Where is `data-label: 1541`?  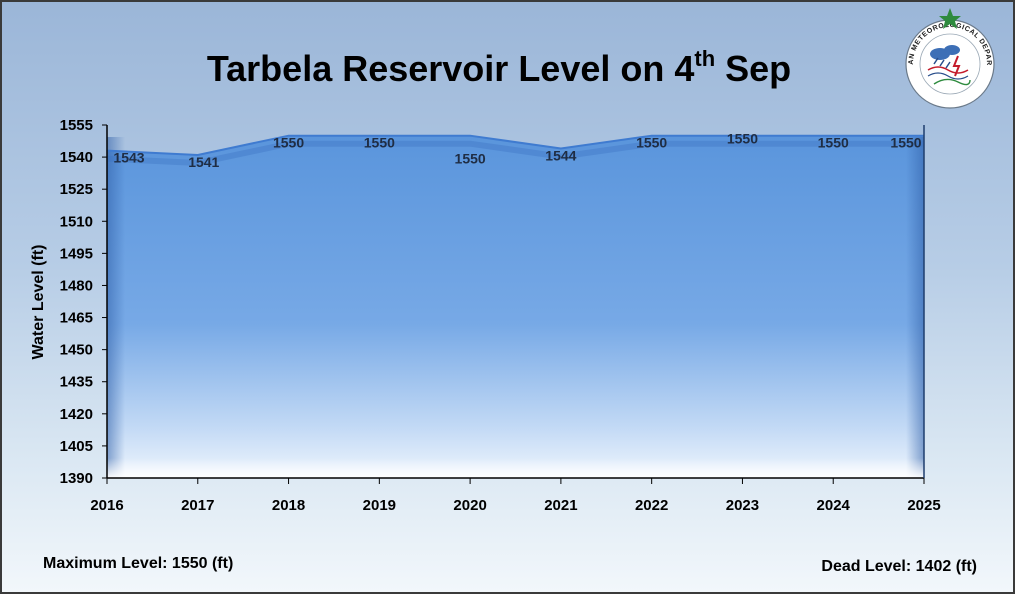
data-label: 1541 is located at coordinates (203, 162).